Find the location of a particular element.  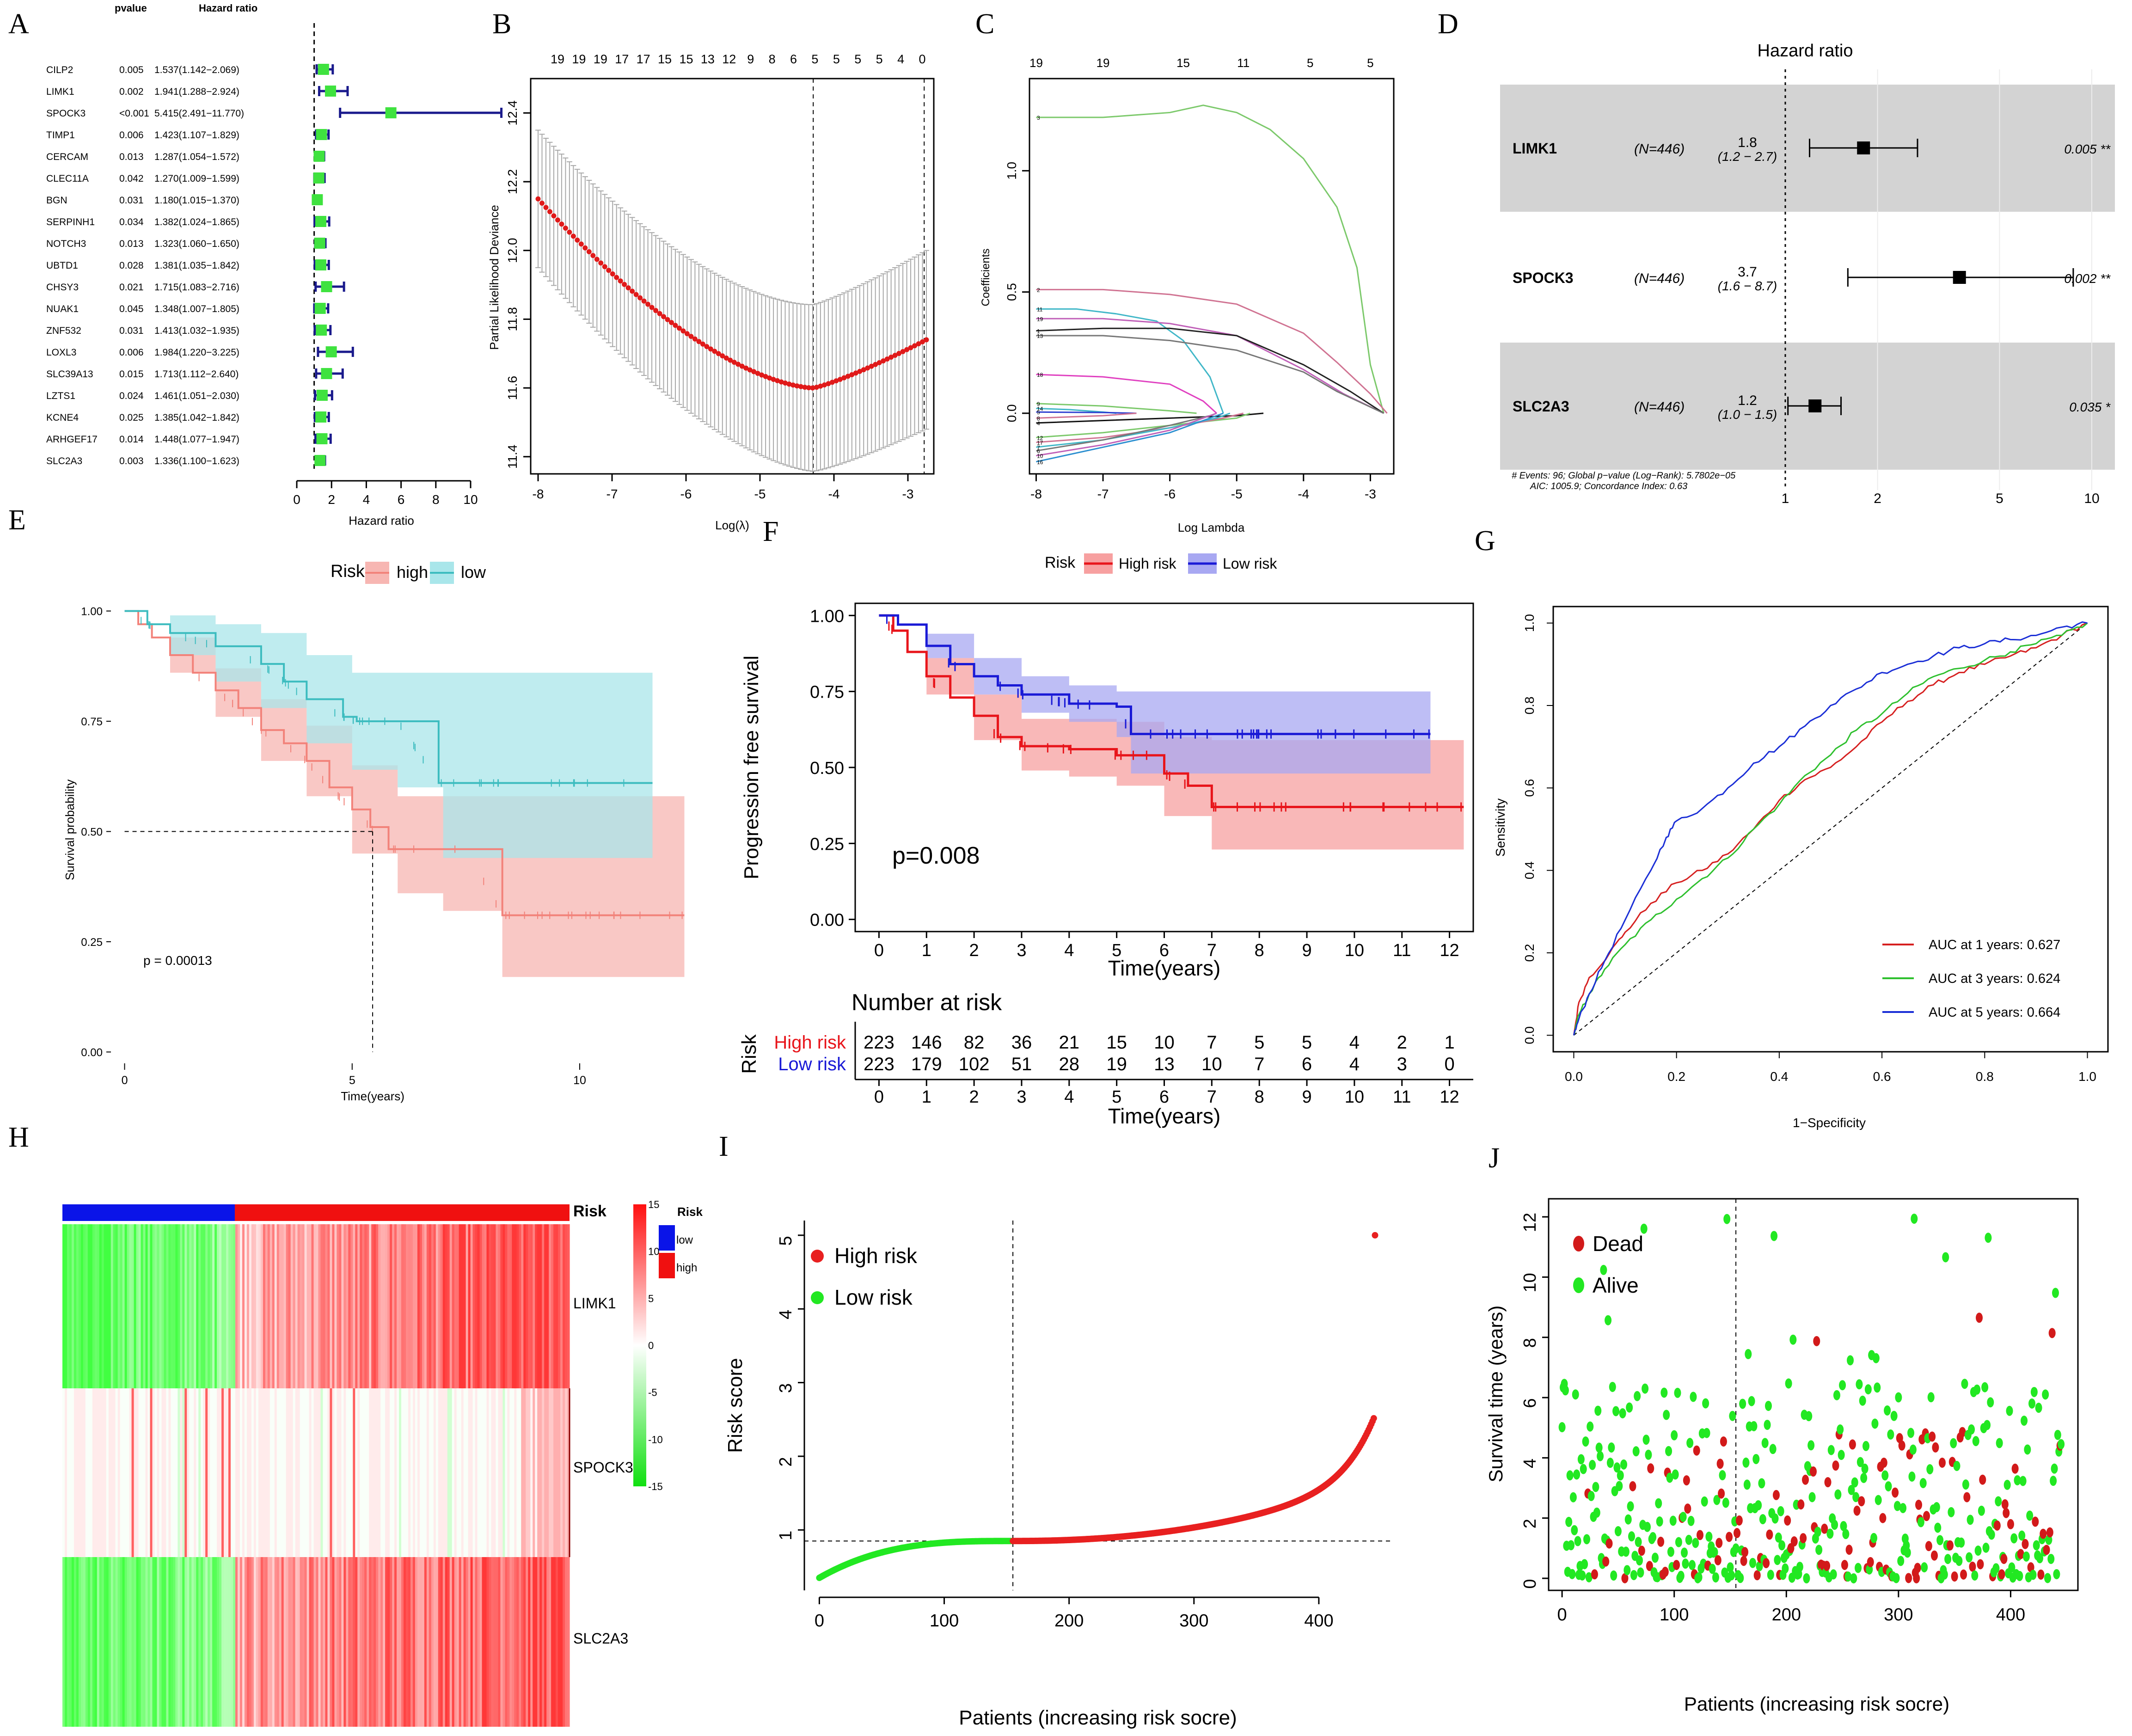

c-top-tick-label: 5 is located at coordinates (1310, 63).